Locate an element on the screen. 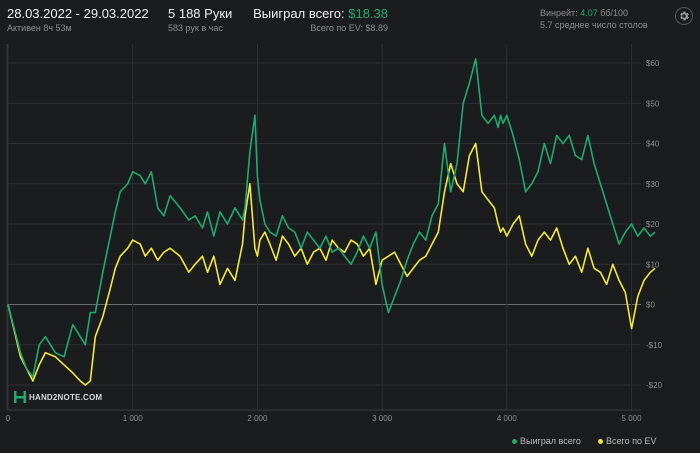 This screenshot has height=453, width=700. y-tick-label: $60 is located at coordinates (653, 63).